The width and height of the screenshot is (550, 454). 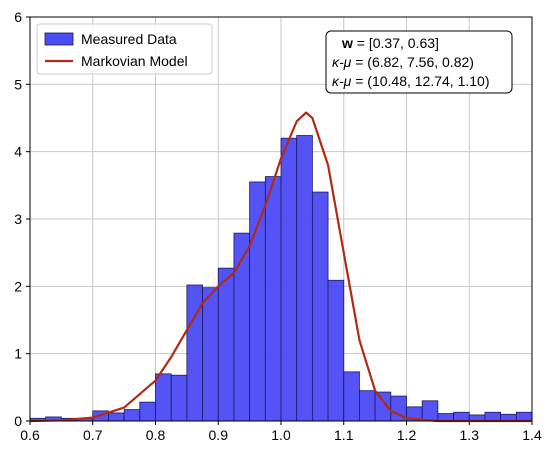 What do you see at coordinates (18, 17) in the screenshot?
I see `y-tick-label: 6` at bounding box center [18, 17].